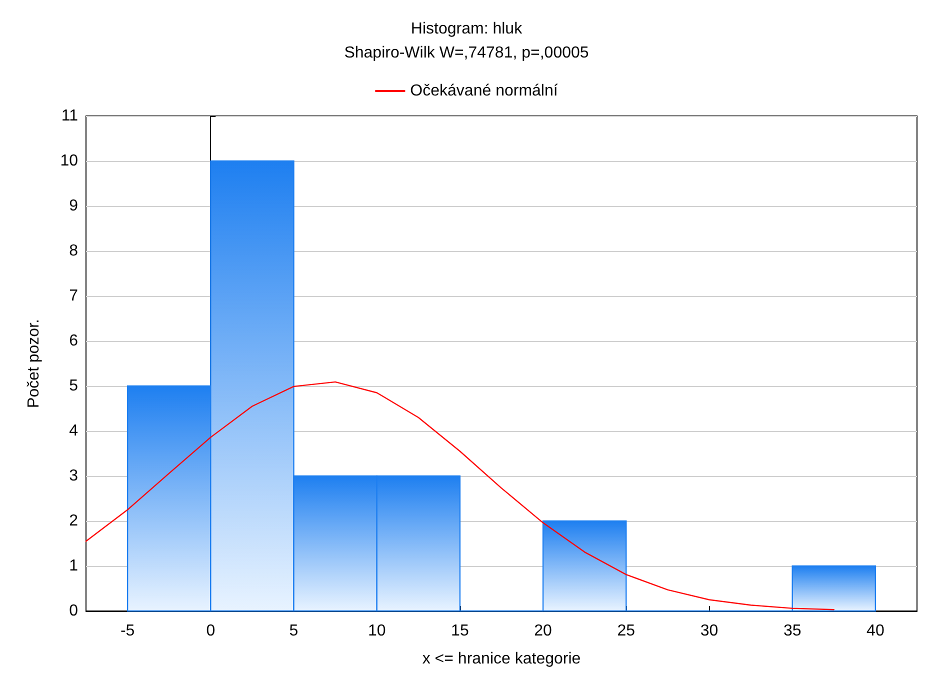  What do you see at coordinates (69, 161) in the screenshot?
I see `y-tick-label: 10` at bounding box center [69, 161].